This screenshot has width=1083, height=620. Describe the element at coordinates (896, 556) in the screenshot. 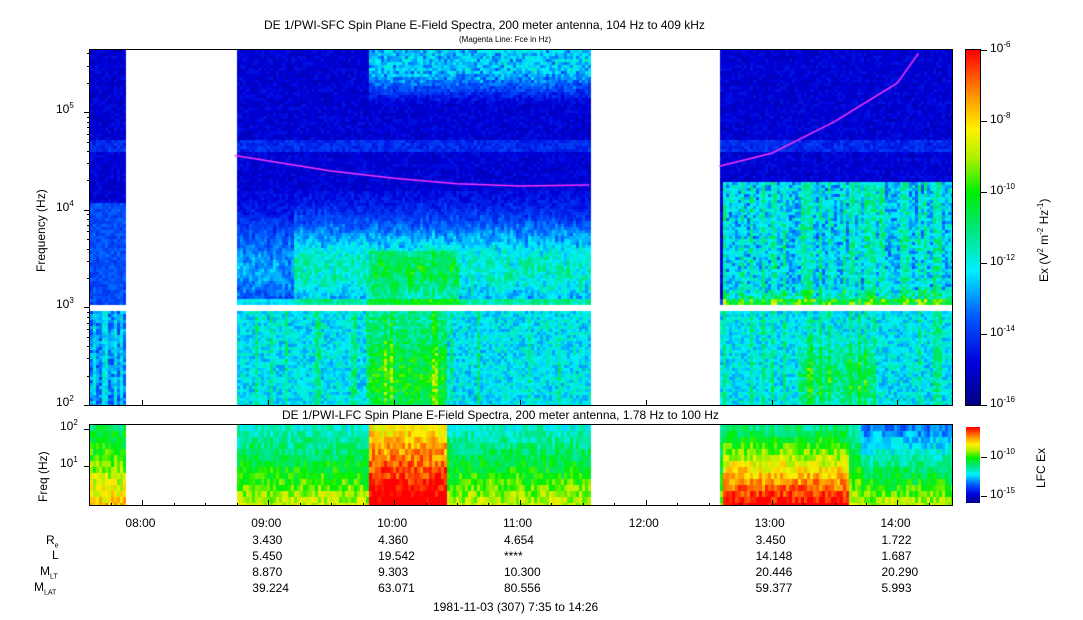

I see `ephemeris-value: 1.687` at that location.